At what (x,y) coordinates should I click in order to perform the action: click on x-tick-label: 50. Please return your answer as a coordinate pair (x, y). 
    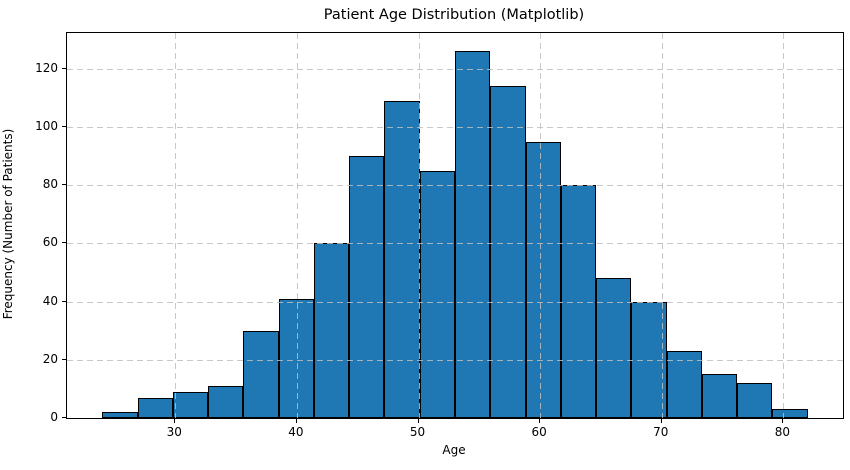
    Looking at the image, I should click on (417, 432).